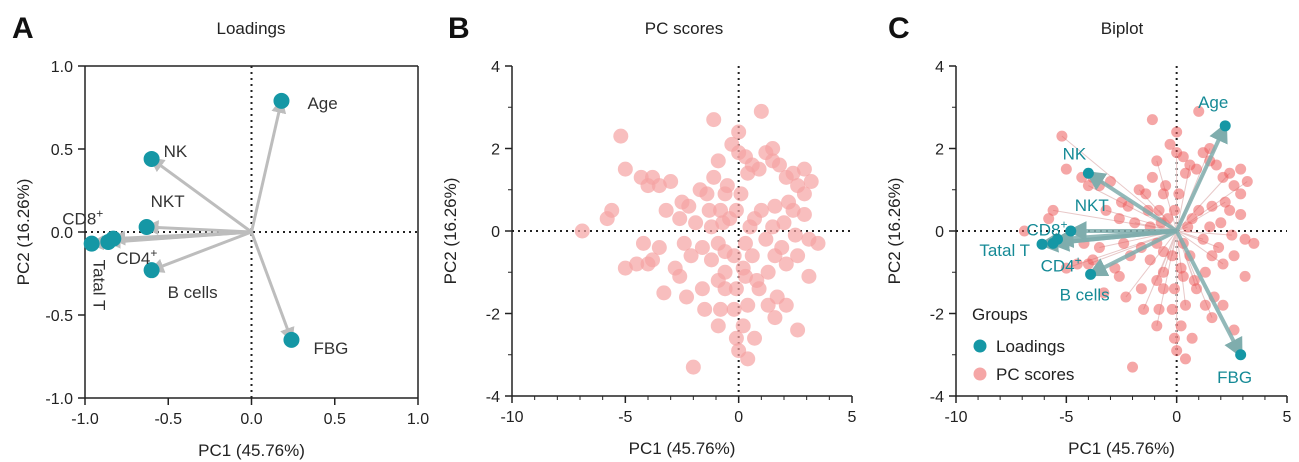  I want to click on loading-point-tatalt, so click(91, 243).